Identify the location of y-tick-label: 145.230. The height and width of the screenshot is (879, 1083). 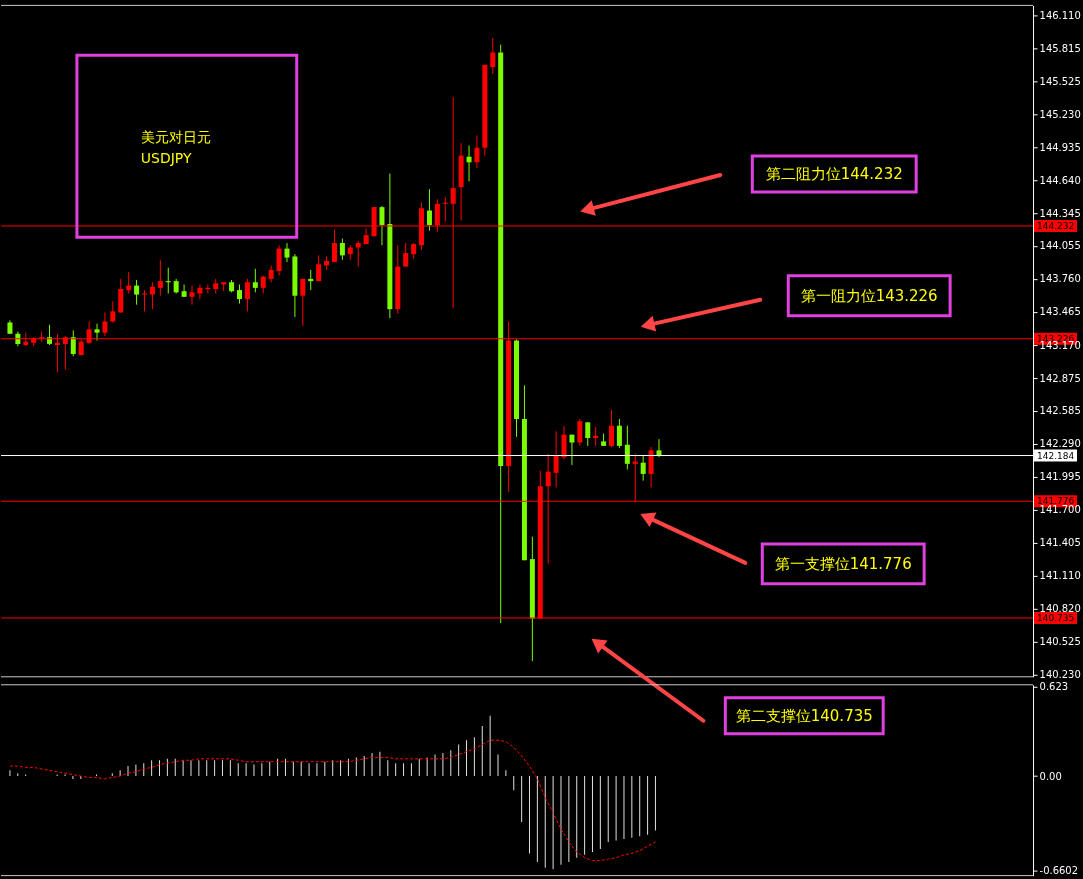
(1060, 114).